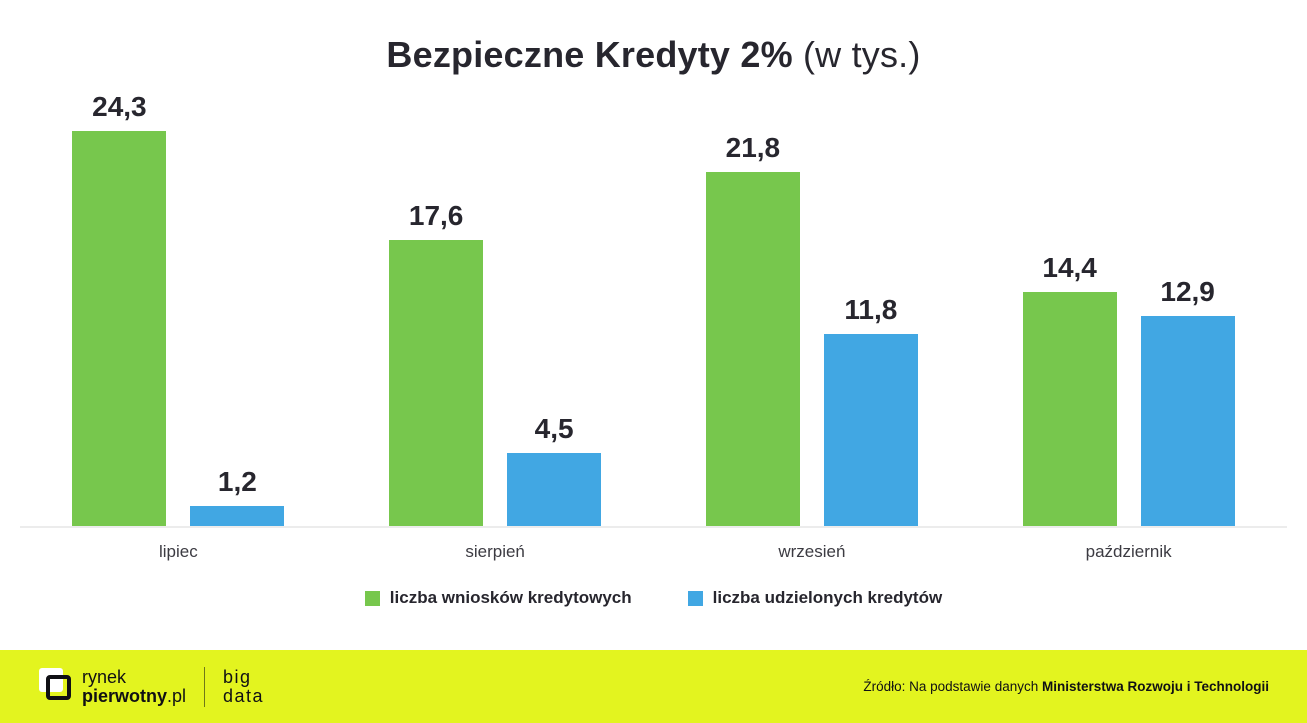  I want to click on chart-title: Bezpieczne Kredyty 2% (w tys.), so click(653, 38).